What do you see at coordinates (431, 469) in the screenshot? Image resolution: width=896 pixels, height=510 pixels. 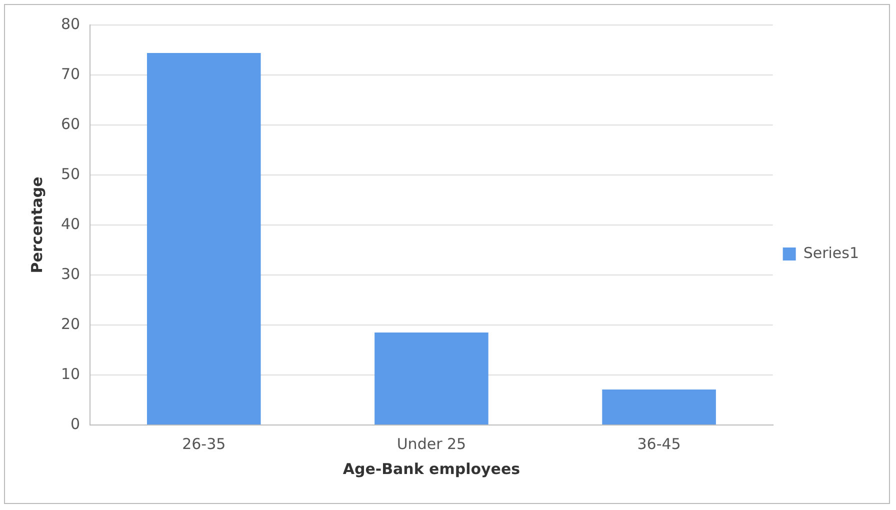 I see `x-axis-title: Age-Bank employees` at bounding box center [431, 469].